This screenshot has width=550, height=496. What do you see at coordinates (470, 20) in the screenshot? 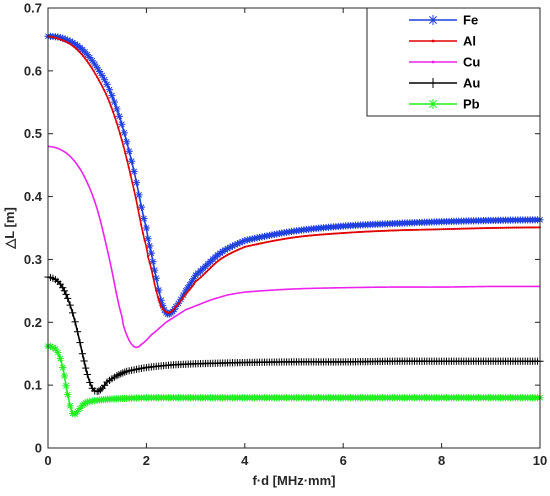
I see `legend-label: Fe` at bounding box center [470, 20].